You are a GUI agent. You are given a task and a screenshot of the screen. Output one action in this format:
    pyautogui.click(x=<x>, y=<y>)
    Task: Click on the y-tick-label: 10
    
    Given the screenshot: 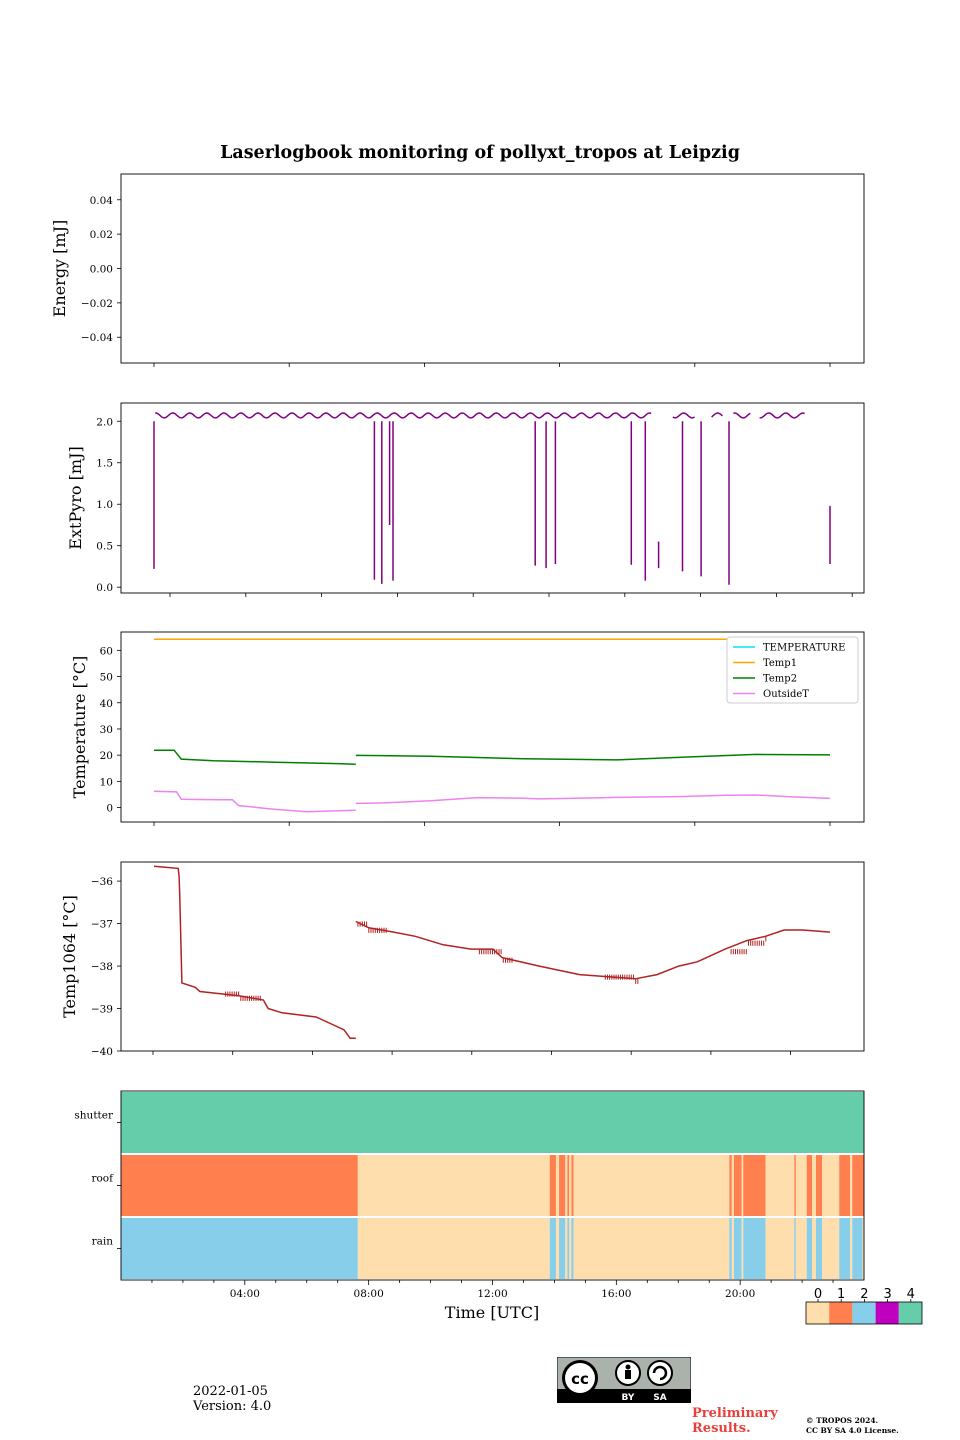 What is the action you would take?
    pyautogui.click(x=106, y=782)
    